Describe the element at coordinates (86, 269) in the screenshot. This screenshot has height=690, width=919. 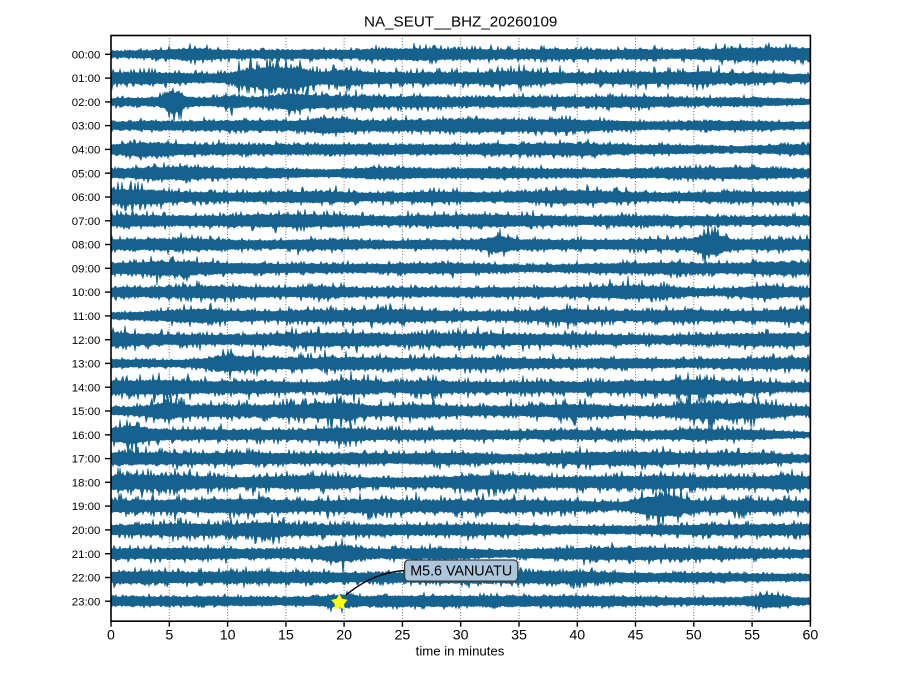
I see `svg-text: 09:00` at that location.